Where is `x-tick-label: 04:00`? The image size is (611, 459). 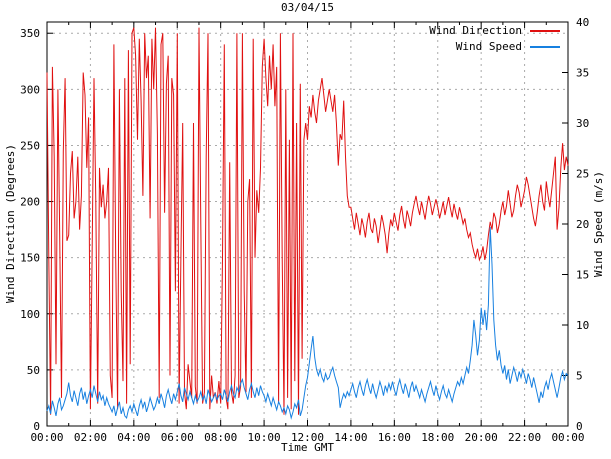
x-tick-label: 04:00 is located at coordinates (133, 437).